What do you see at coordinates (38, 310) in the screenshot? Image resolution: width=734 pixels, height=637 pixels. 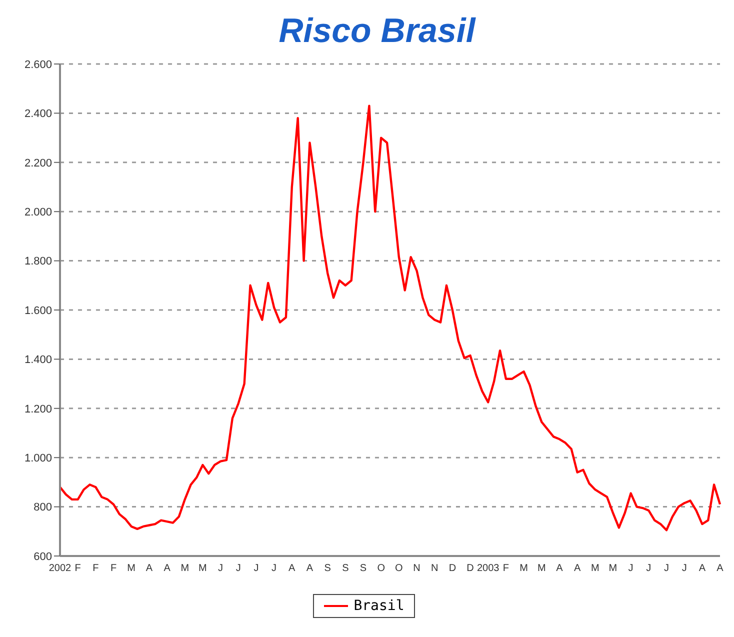 I see `y-tick-label: 1.600` at bounding box center [38, 310].